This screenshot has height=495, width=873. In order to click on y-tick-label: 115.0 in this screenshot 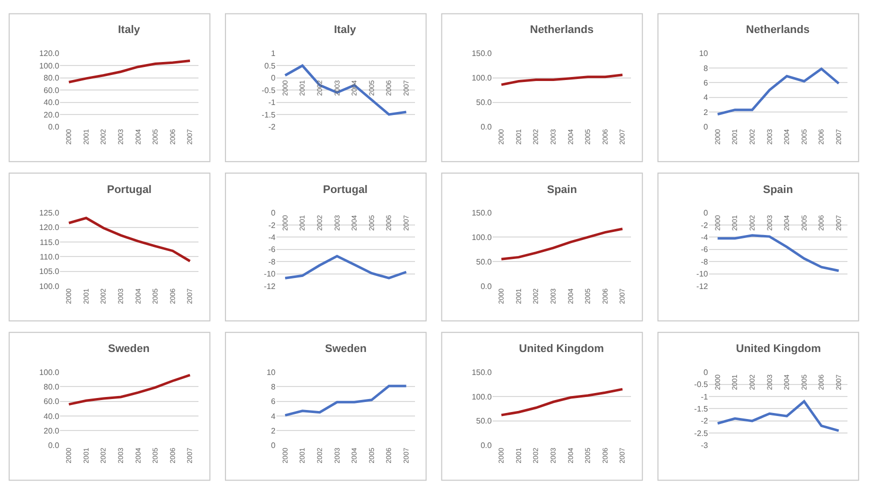, I will do `click(50, 242)`.